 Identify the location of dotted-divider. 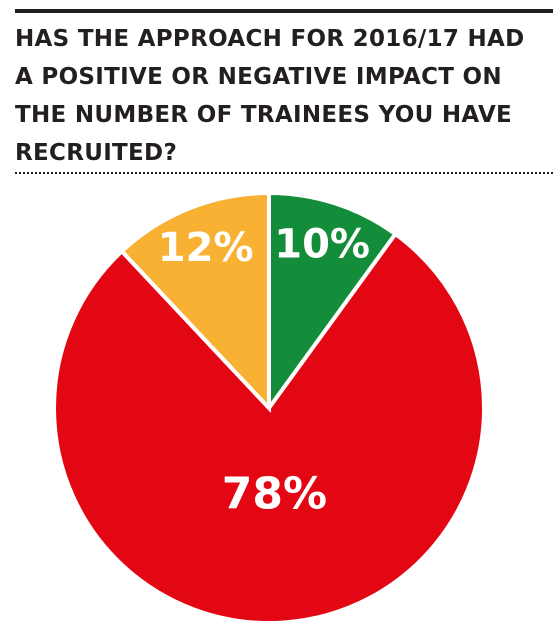
(284, 173).